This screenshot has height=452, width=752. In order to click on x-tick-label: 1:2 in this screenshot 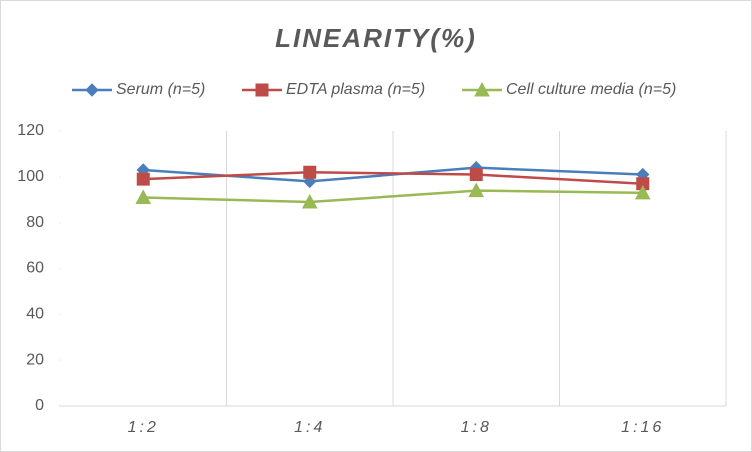, I will do `click(143, 427)`.